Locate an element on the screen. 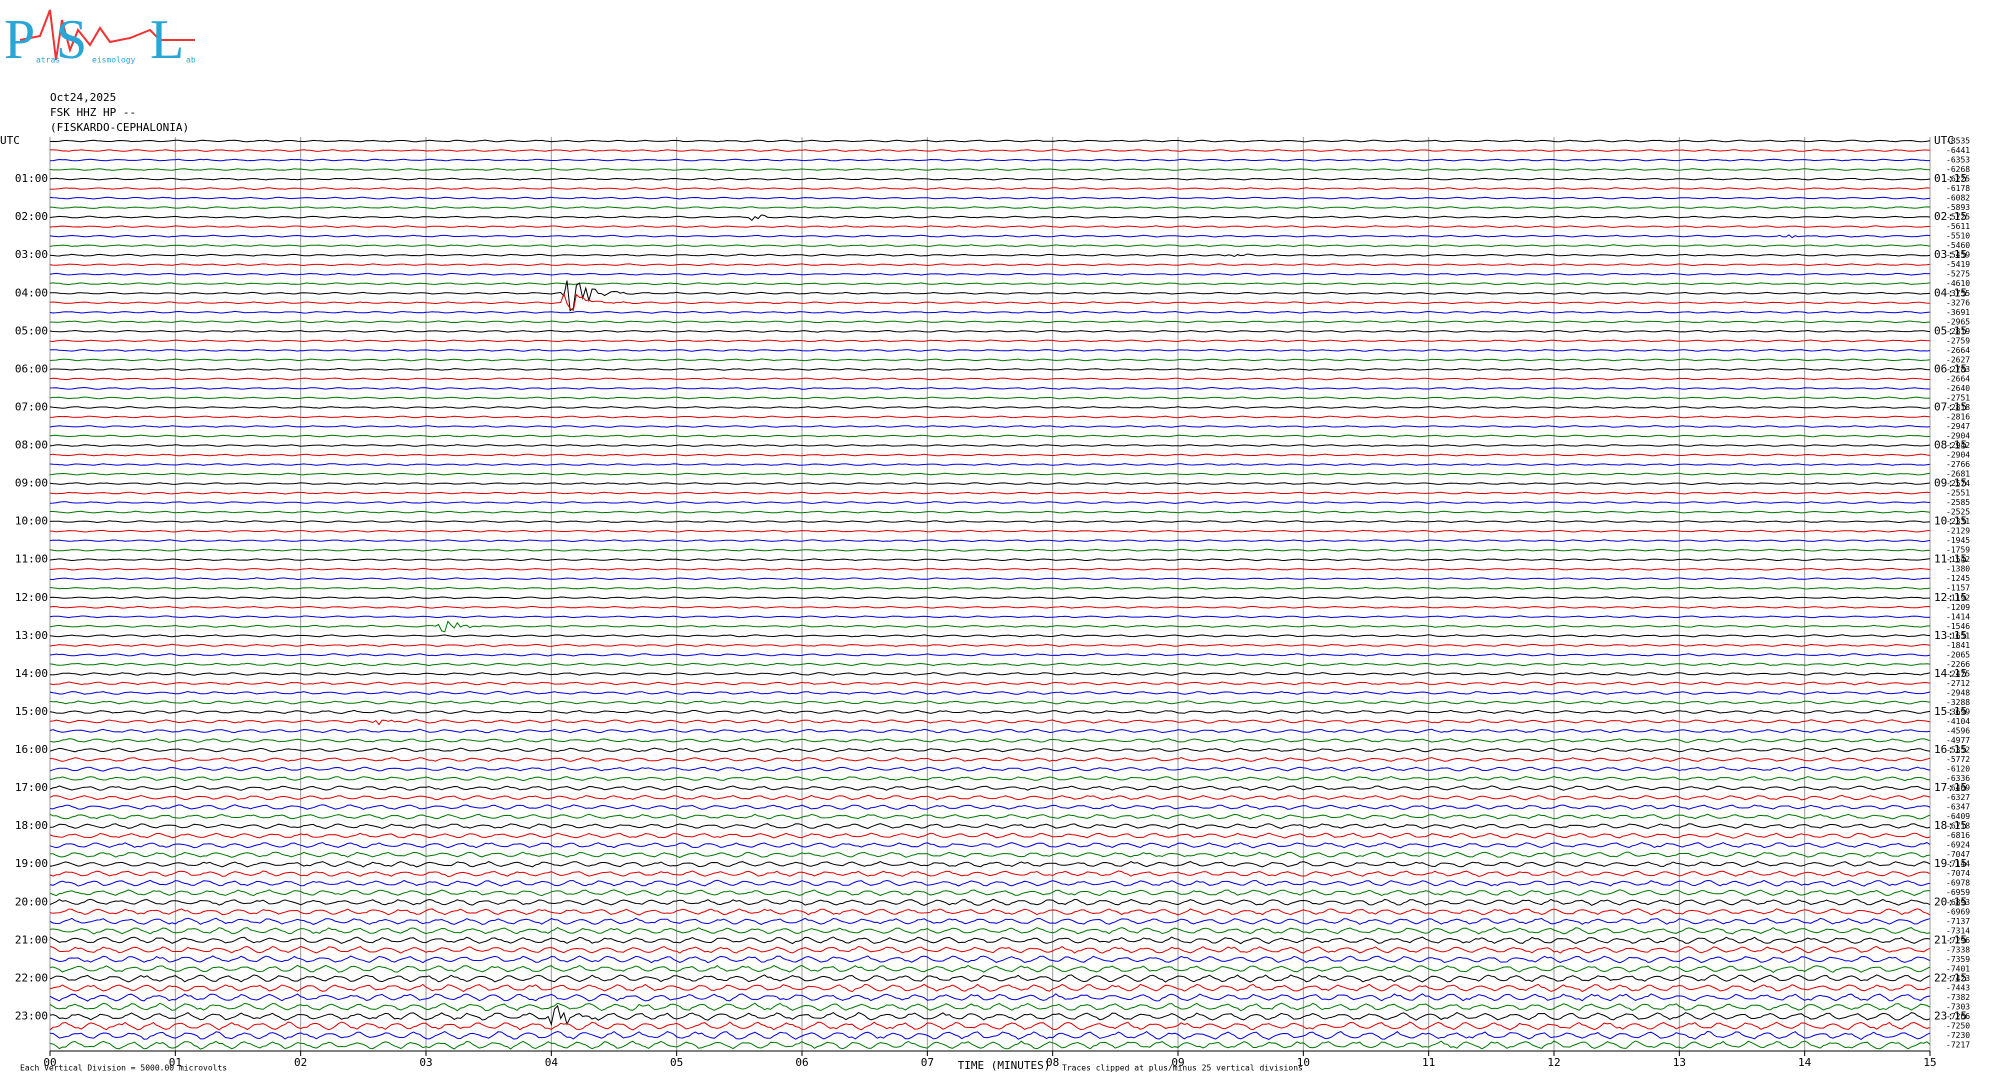 This screenshot has width=2010, height=1080. trace-offset: -7217 is located at coordinates (1958, 1045).